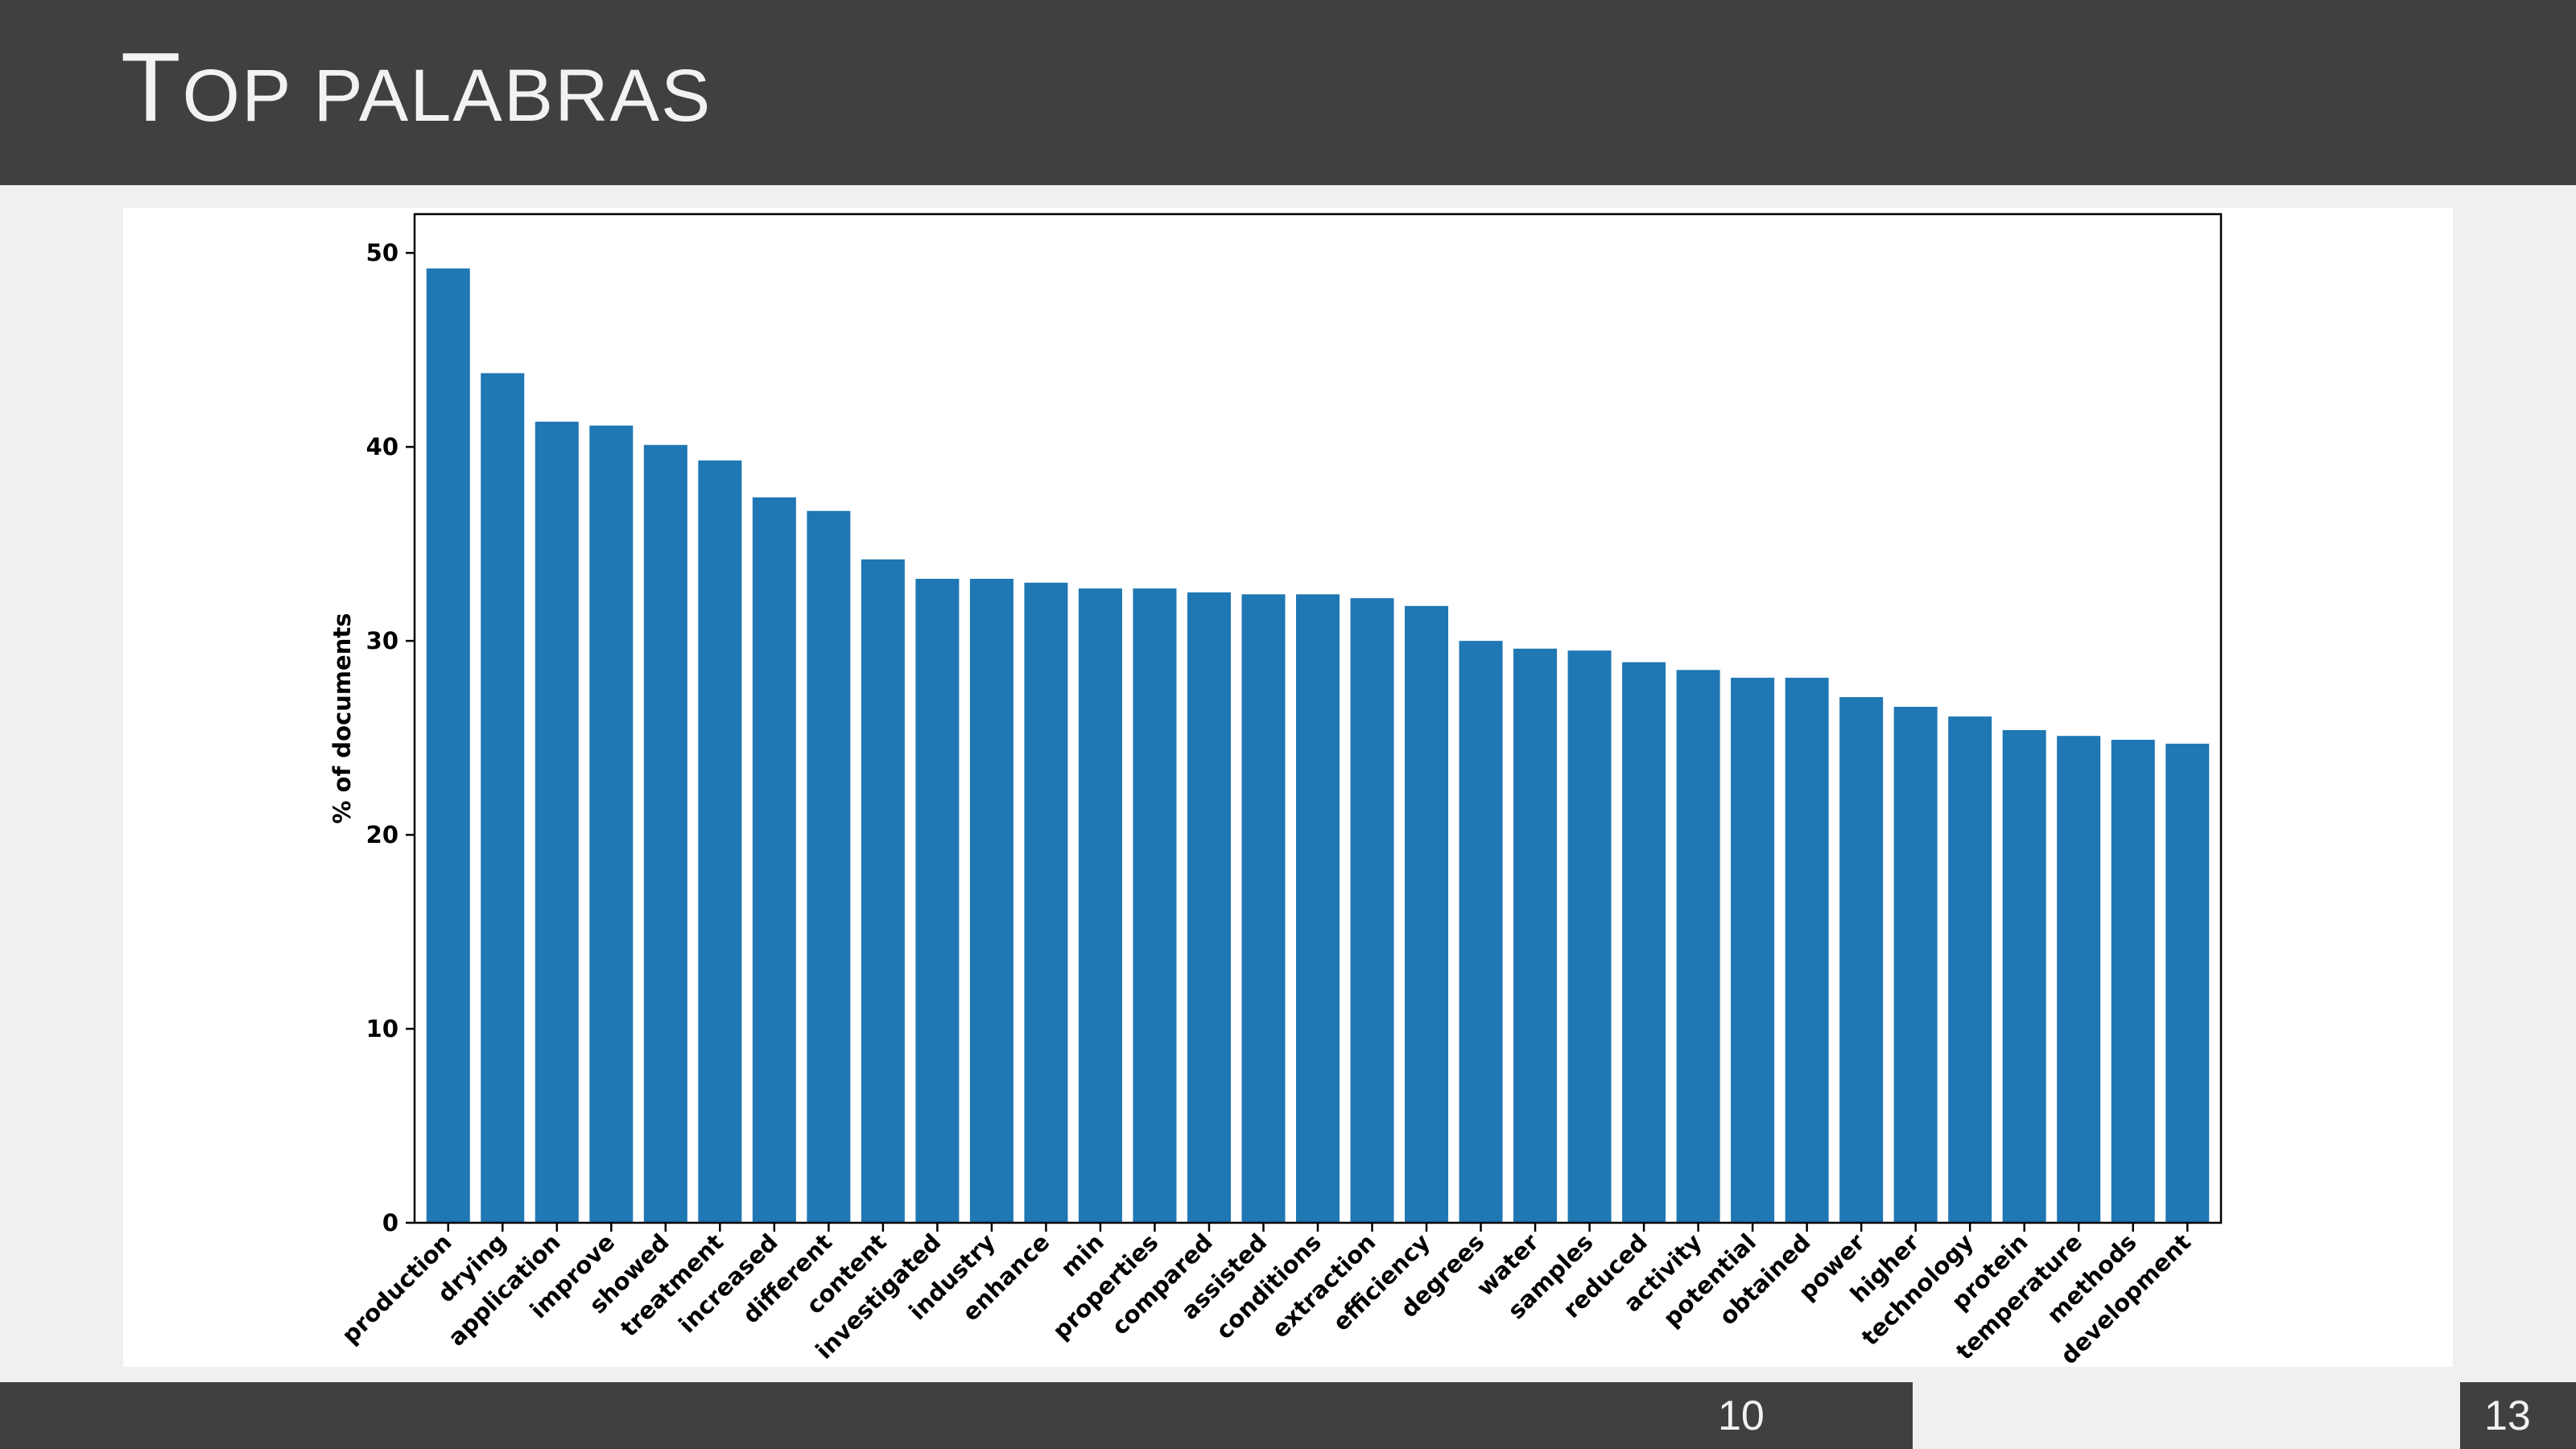 The width and height of the screenshot is (2576, 1449). What do you see at coordinates (1915, 965) in the screenshot?
I see `bar-higher` at bounding box center [1915, 965].